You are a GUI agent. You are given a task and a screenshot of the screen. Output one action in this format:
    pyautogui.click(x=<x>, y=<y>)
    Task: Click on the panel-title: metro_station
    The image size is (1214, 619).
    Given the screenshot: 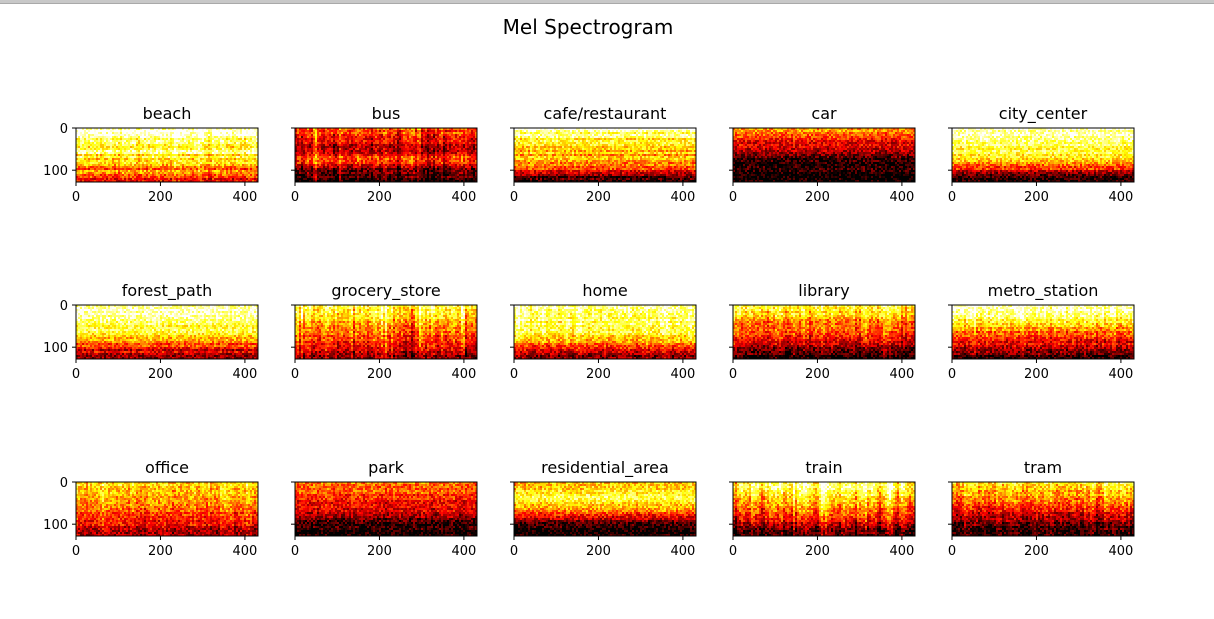 What is the action you would take?
    pyautogui.click(x=1043, y=291)
    